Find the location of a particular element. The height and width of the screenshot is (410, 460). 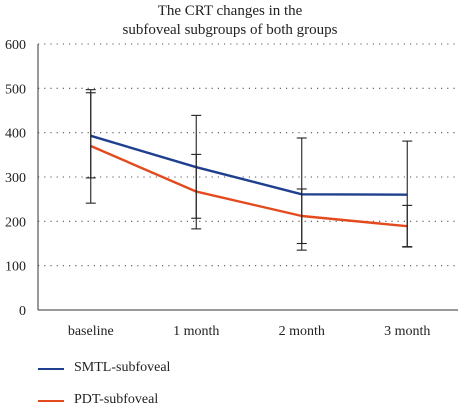

y-tick-label-100: 100 is located at coordinates (15, 267).